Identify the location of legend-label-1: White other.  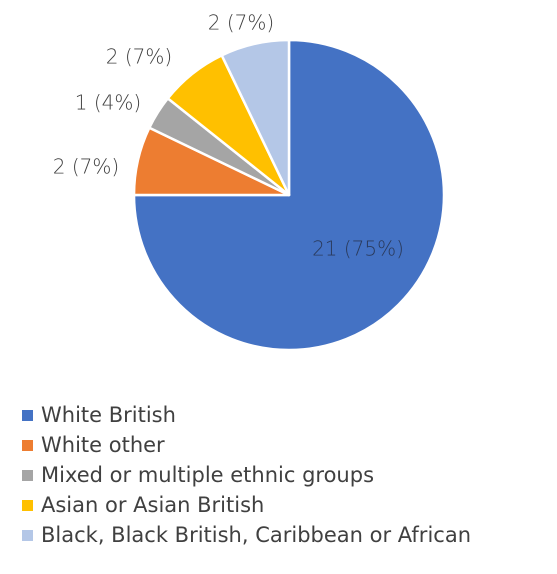
(103, 445).